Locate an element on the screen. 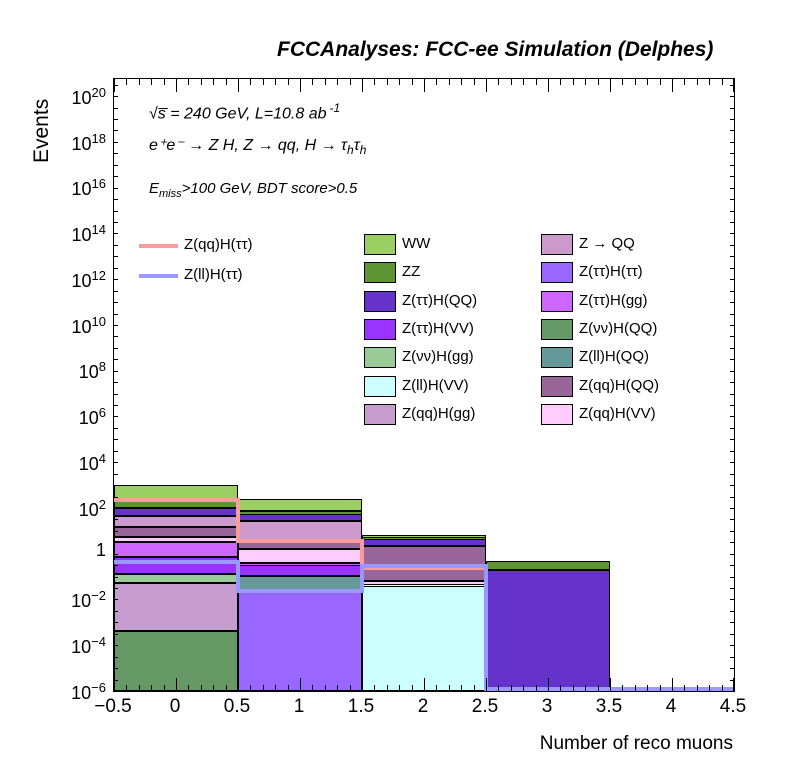 The image size is (796, 772). y-tick-label: 10⁻⁶ is located at coordinates (88, 691).